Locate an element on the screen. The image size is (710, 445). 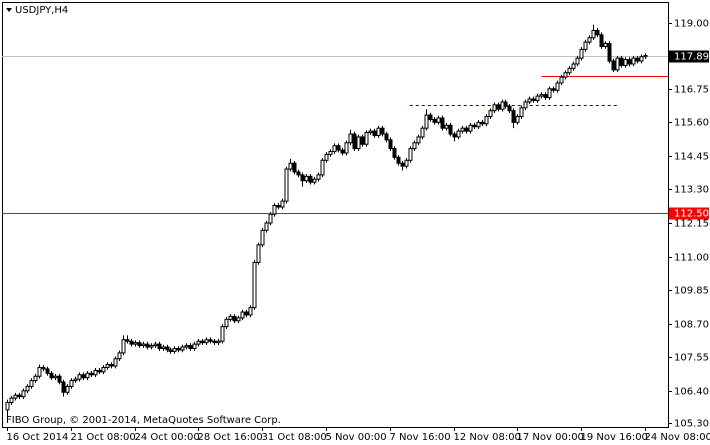
price-label-box is located at coordinates (689, 213).